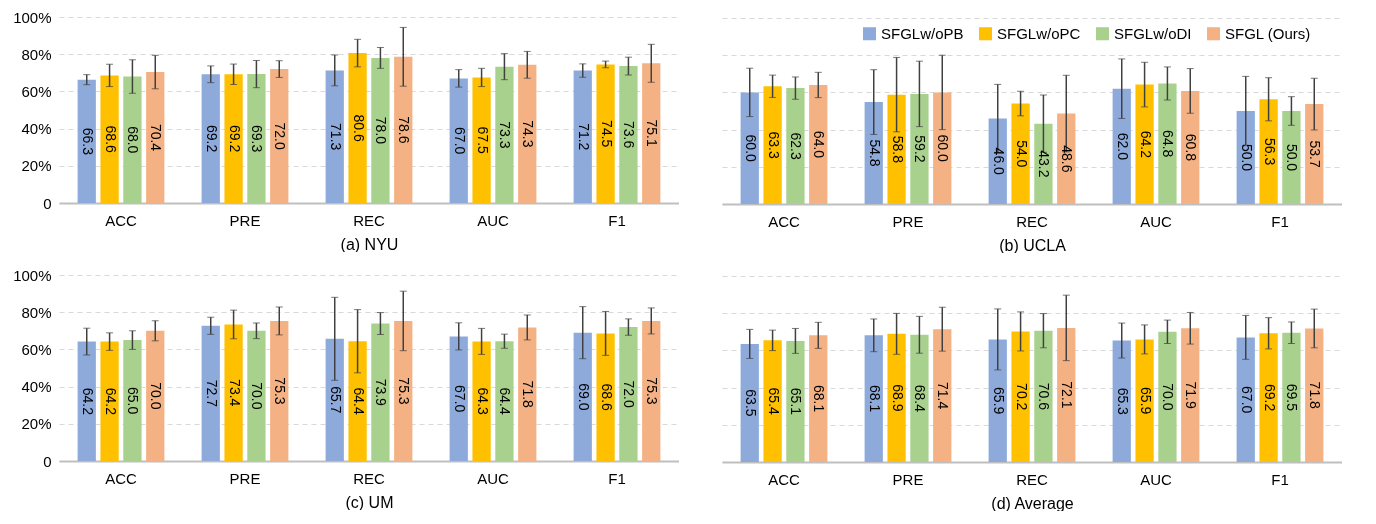 Image resolution: width=1376 pixels, height=524 pixels. Describe the element at coordinates (1032, 503) in the screenshot. I see `x-axis-title: (d) Average` at that location.